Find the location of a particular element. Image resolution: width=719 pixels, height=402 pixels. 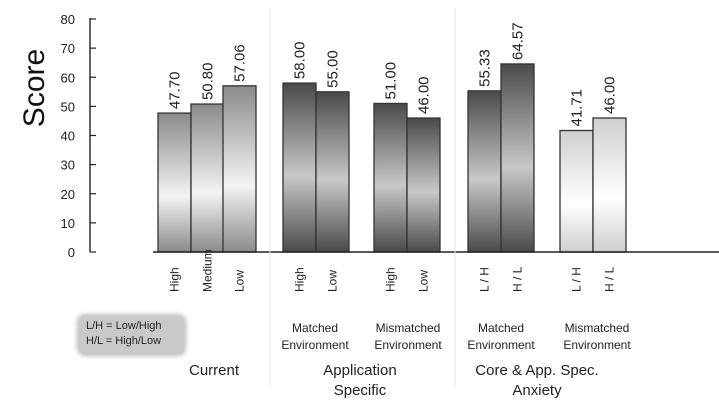

y-tick-label: 10 is located at coordinates (68, 223).